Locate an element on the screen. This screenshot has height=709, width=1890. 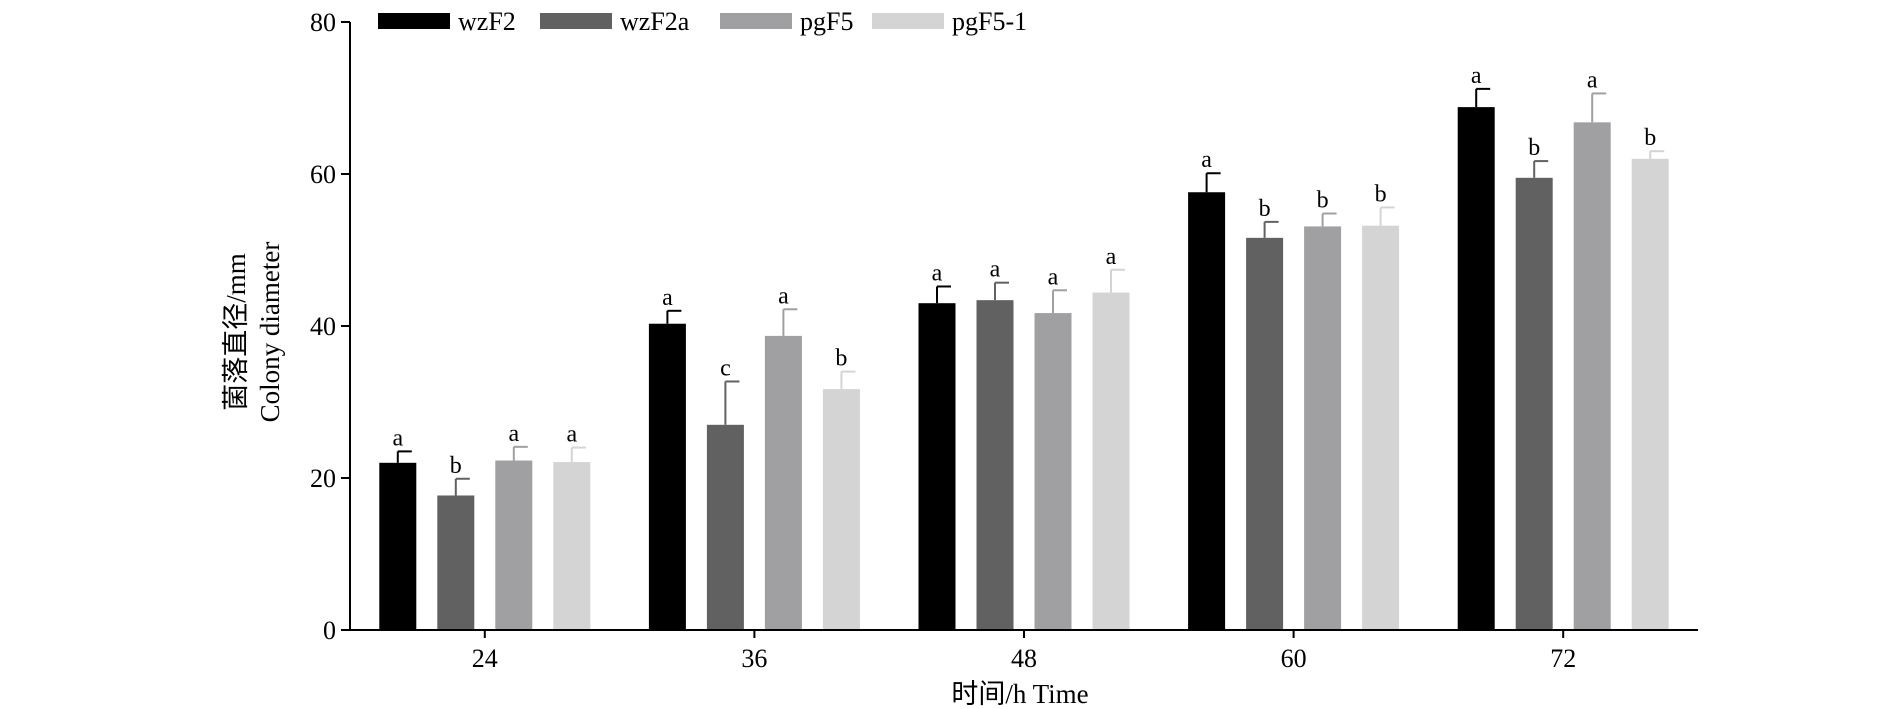
legend-item-wzF2: wzF2 is located at coordinates (447, 21).